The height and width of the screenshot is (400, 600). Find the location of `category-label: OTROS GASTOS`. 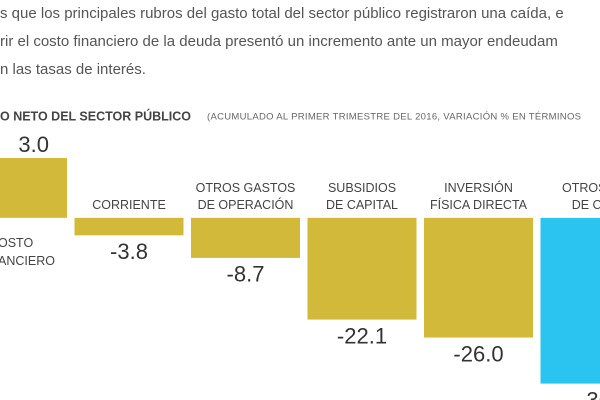

category-label: OTROS GASTOS is located at coordinates (246, 188).